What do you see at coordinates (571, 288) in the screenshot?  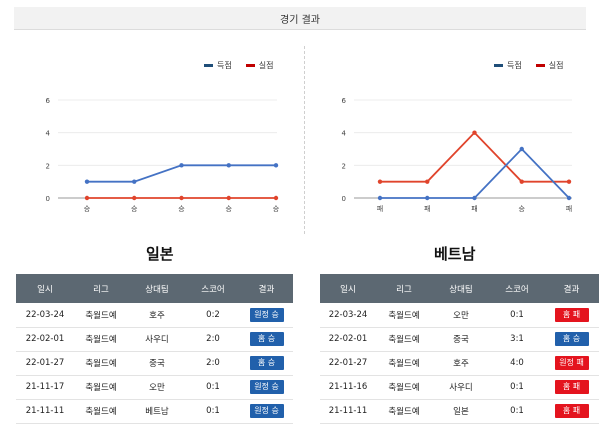 I see `column-header: 결과` at bounding box center [571, 288].